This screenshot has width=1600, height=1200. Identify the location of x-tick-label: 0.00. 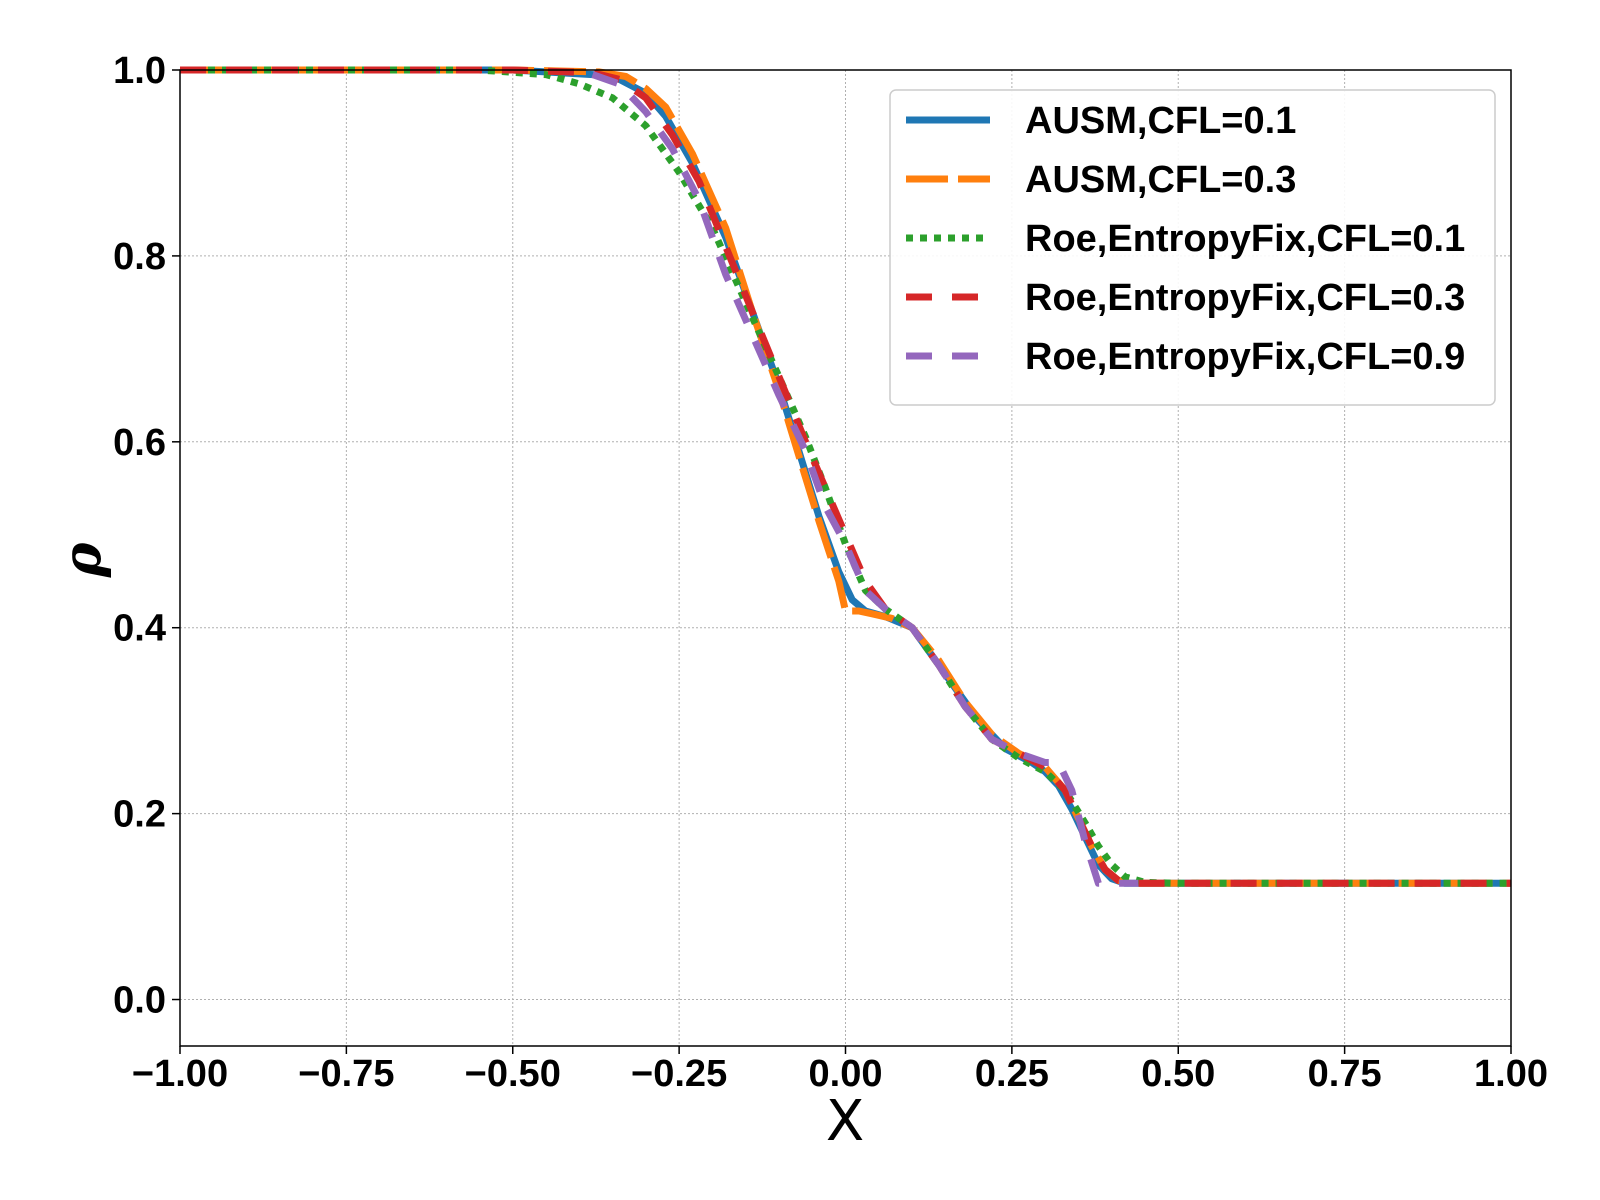
(846, 1074).